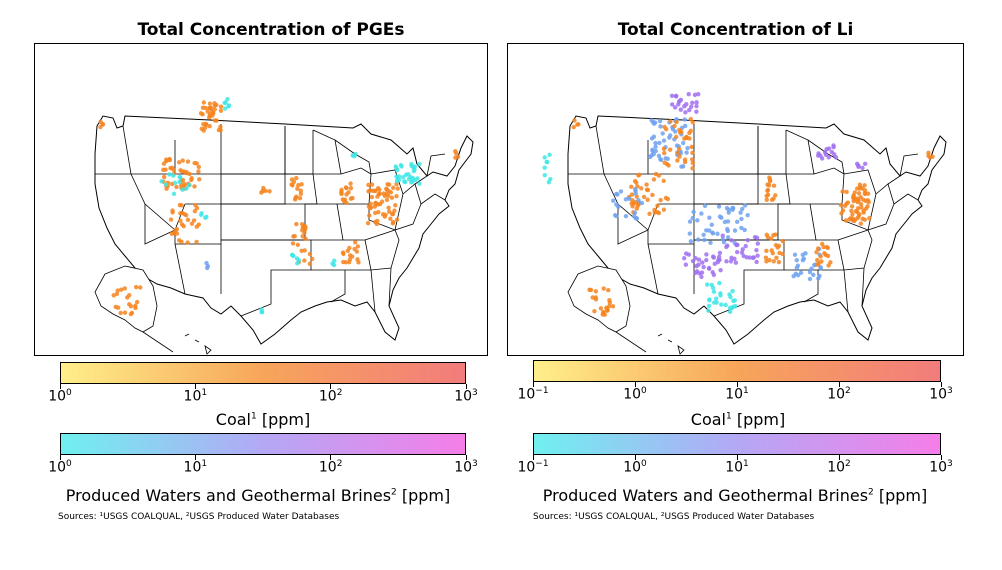 The width and height of the screenshot is (1002, 570). I want to click on pge-map-title: Total Concentration of PGEs, so click(271, 30).